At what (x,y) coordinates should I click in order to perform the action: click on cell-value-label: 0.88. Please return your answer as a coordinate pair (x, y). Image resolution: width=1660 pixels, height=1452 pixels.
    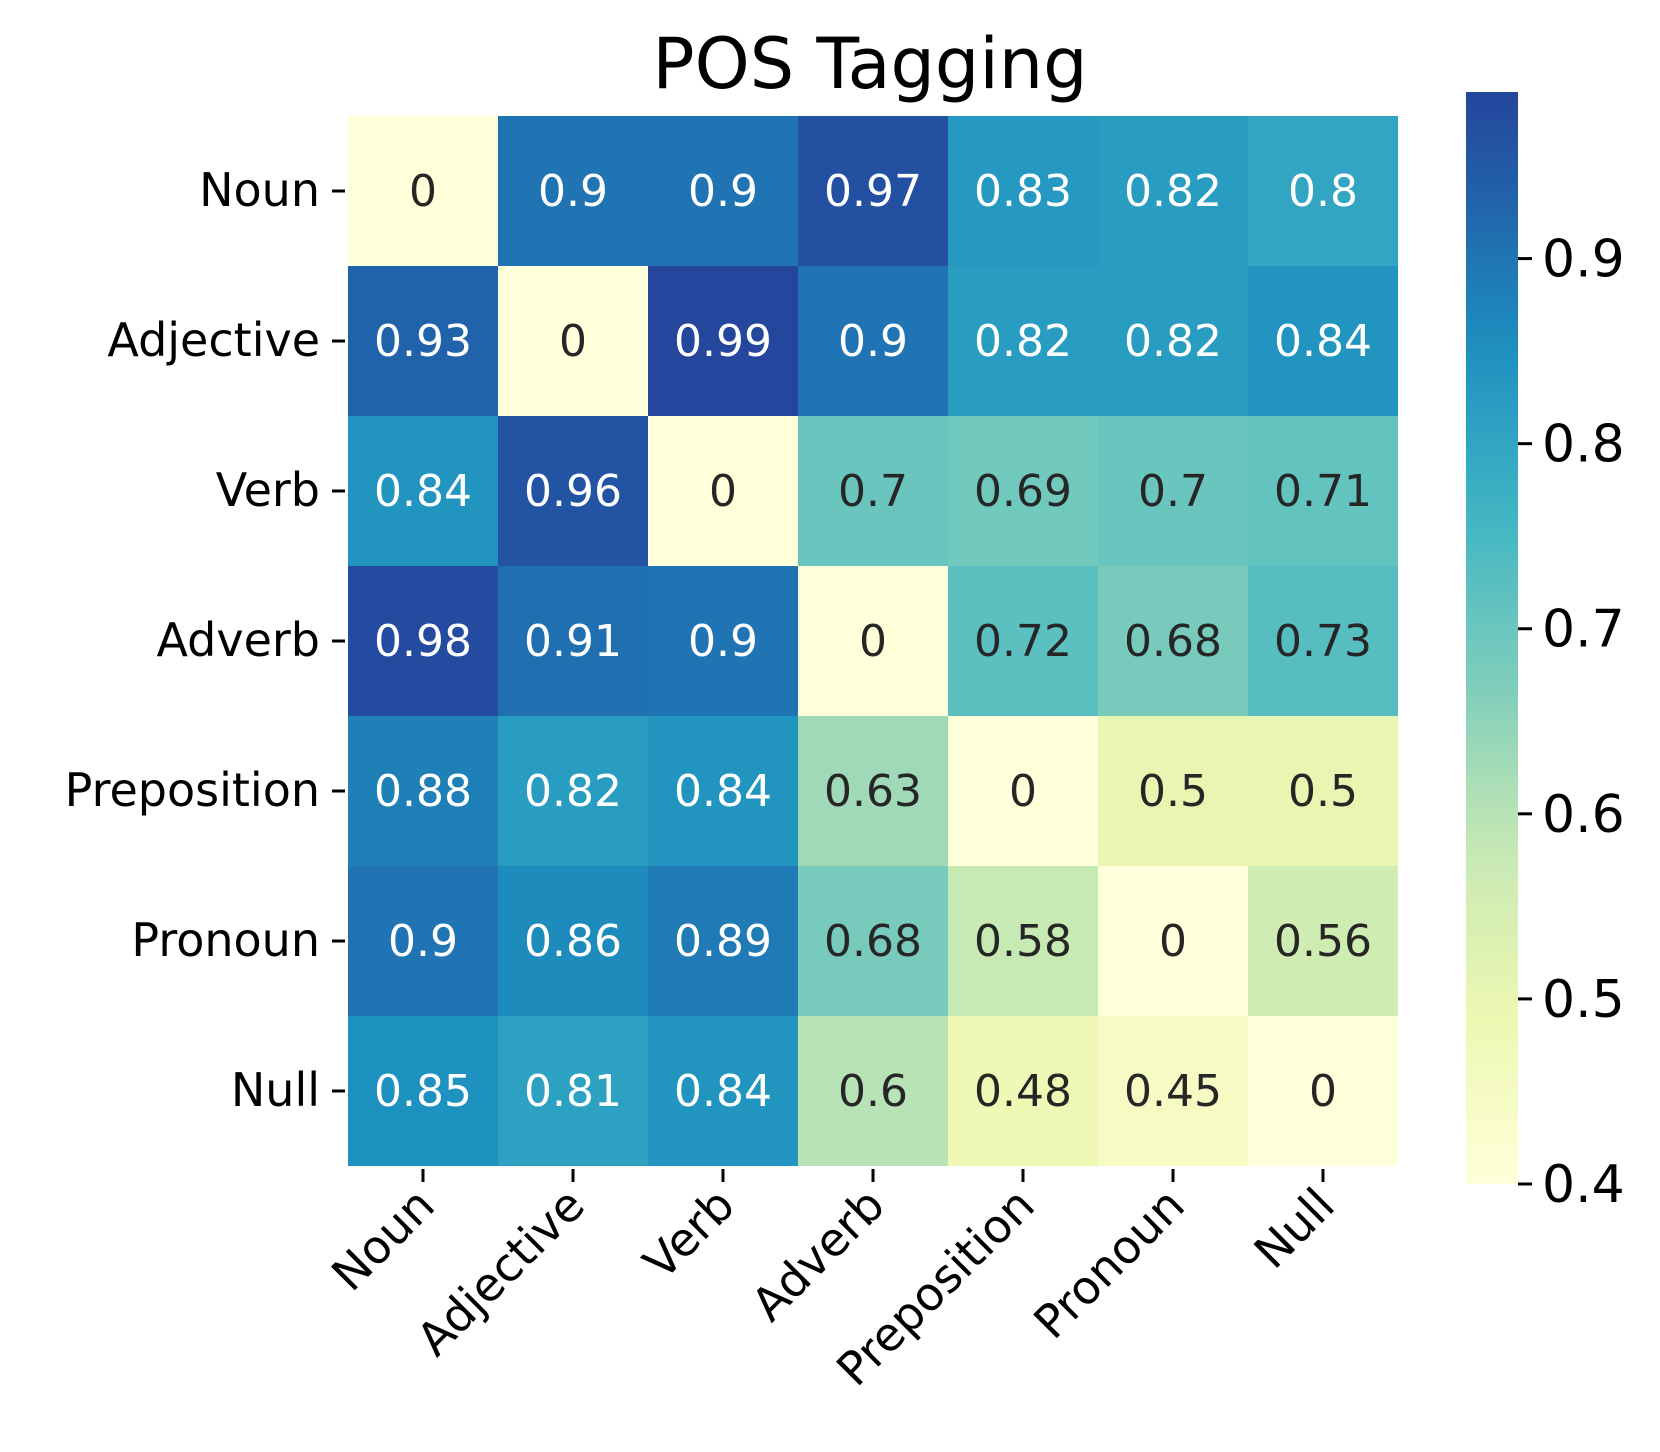
    Looking at the image, I should click on (423, 791).